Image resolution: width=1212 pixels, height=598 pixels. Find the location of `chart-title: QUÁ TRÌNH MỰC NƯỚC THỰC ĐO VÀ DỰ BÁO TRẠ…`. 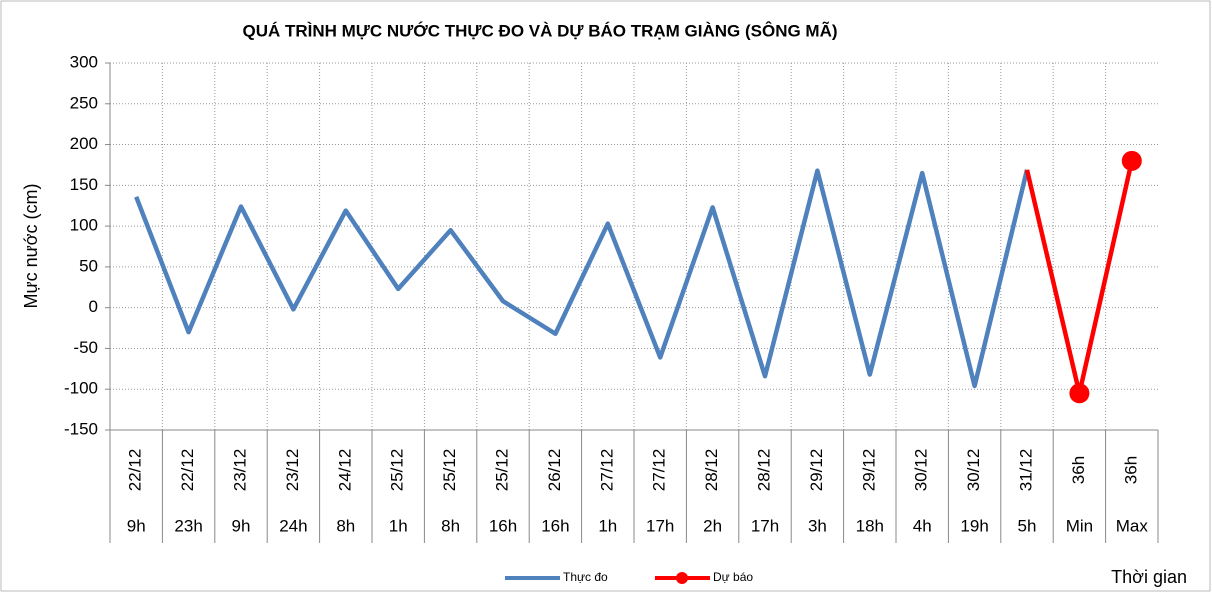

chart-title: QUÁ TRÌNH MỰC NƯỚC THỰC ĐO VÀ DỰ BÁO TRẠ… is located at coordinates (539, 30).